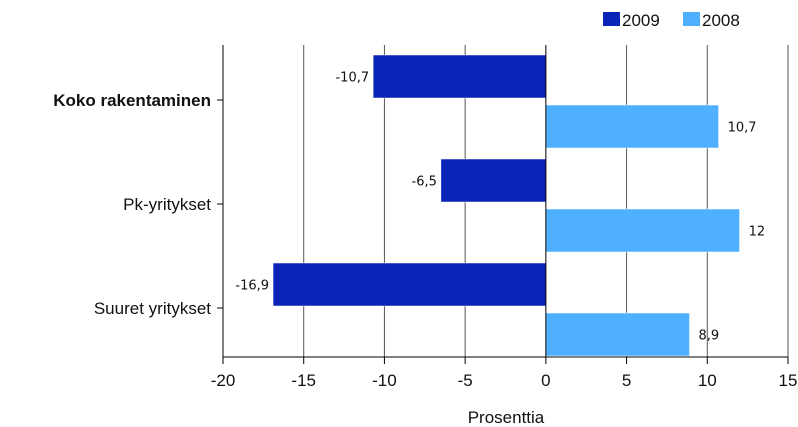  Describe the element at coordinates (671, 20) in the screenshot. I see `legend: 2009 2008` at that location.